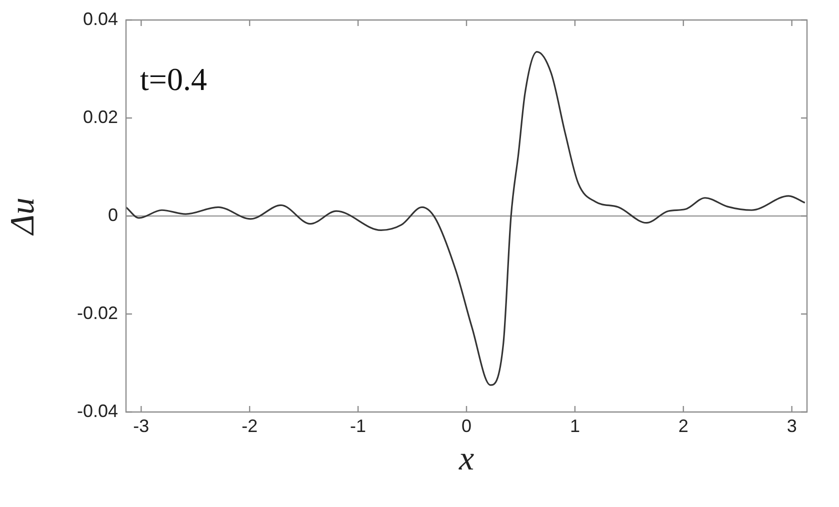 The image size is (839, 507). I want to click on x-tick-label: 3, so click(791, 426).